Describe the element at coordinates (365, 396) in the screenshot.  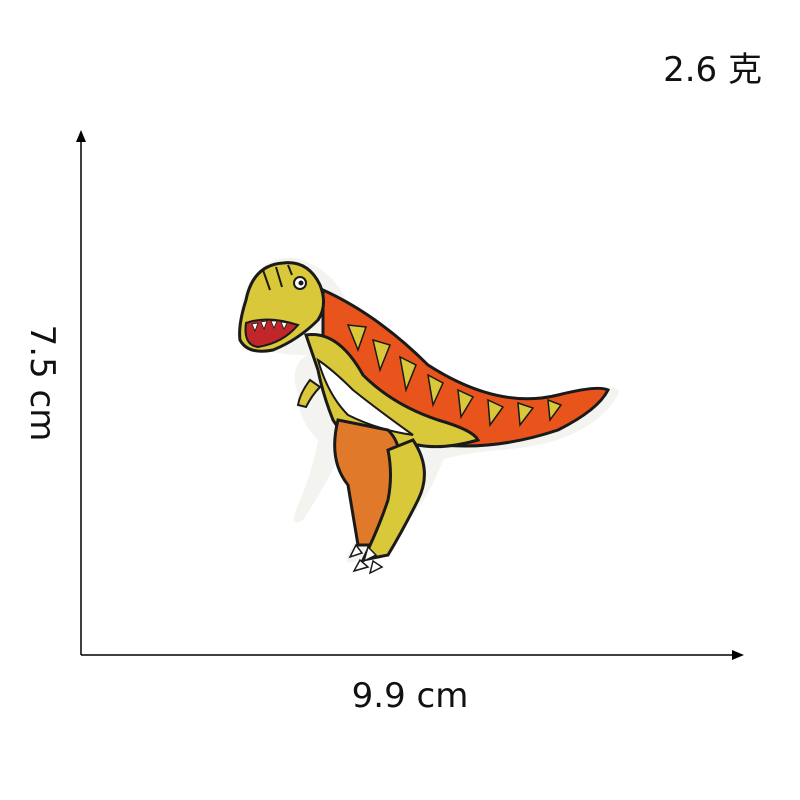
I see `dino-belly` at that location.